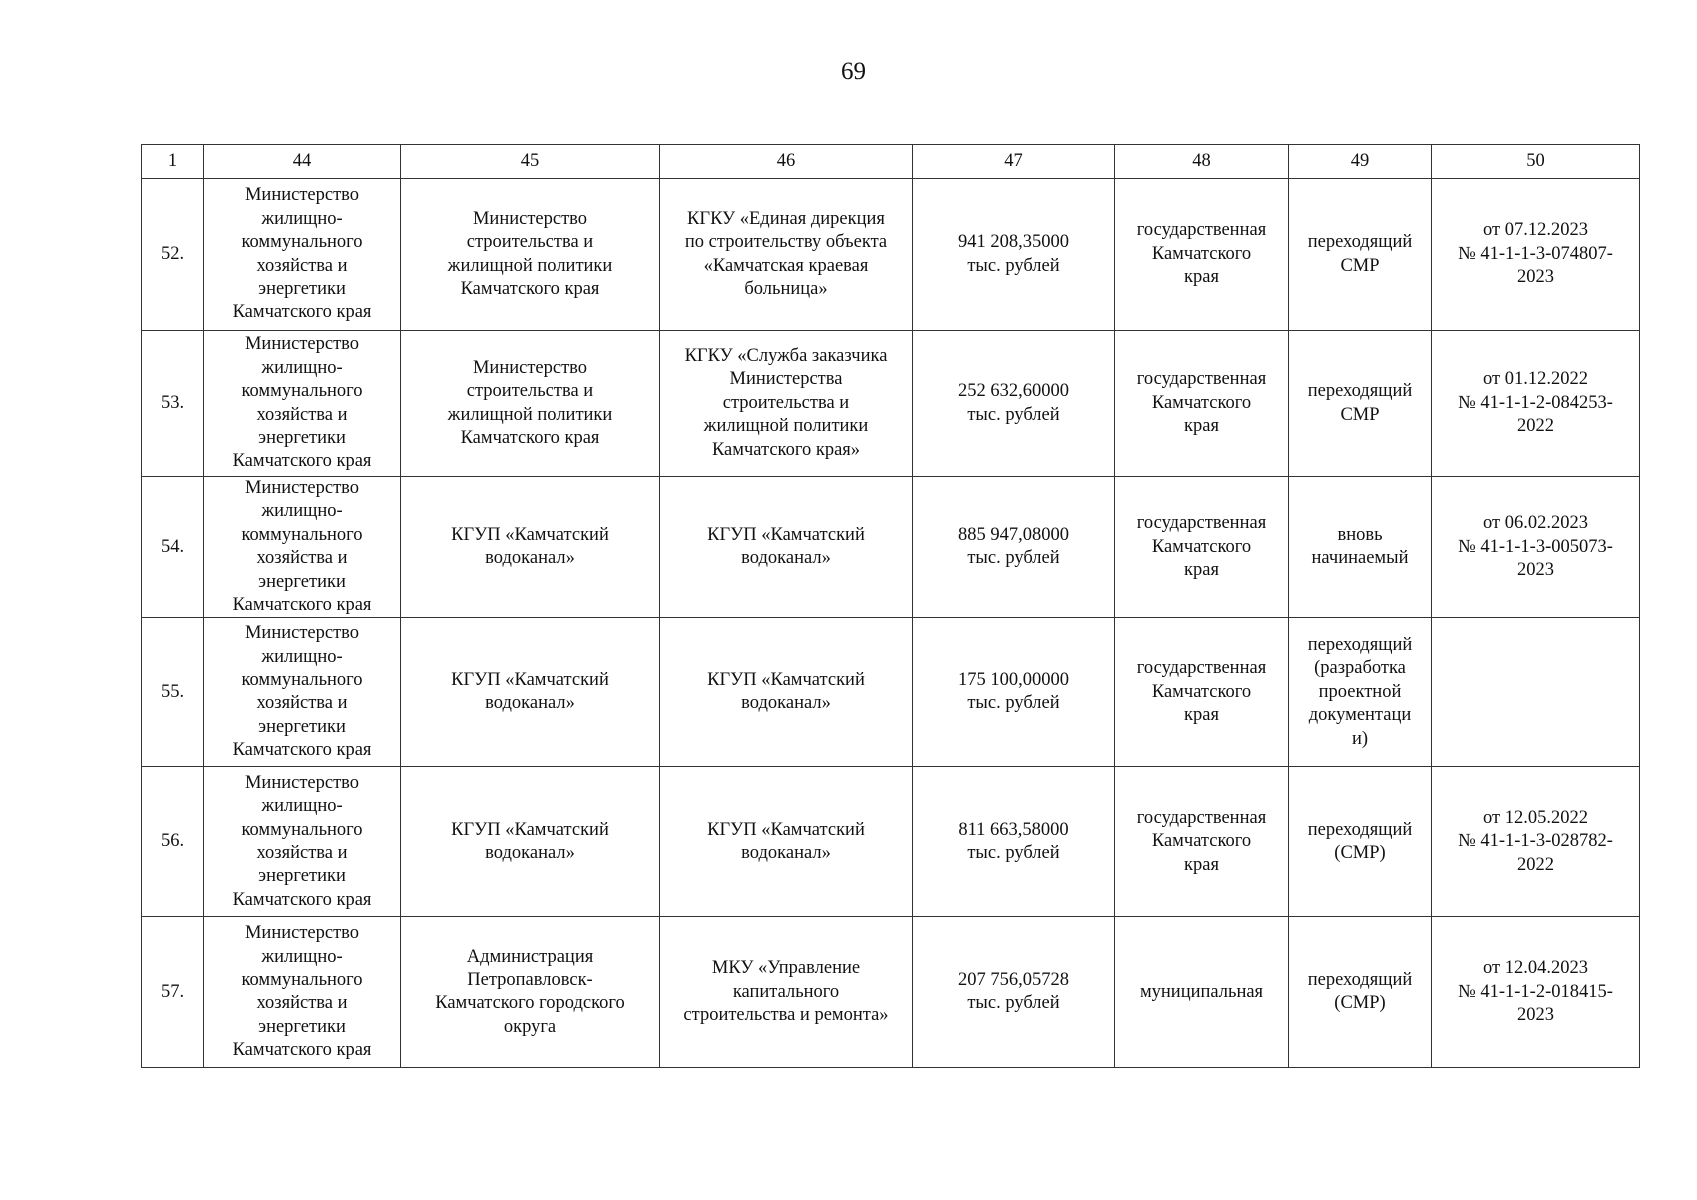  Describe the element at coordinates (853, 71) in the screenshot. I see `page-number: 69` at that location.